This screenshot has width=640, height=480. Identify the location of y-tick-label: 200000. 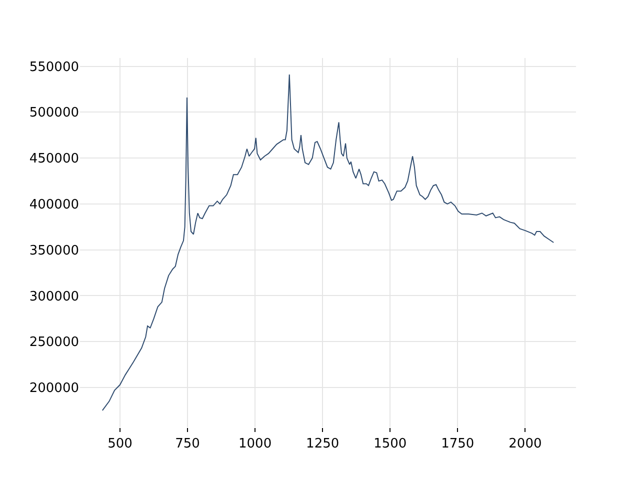
(54, 388).